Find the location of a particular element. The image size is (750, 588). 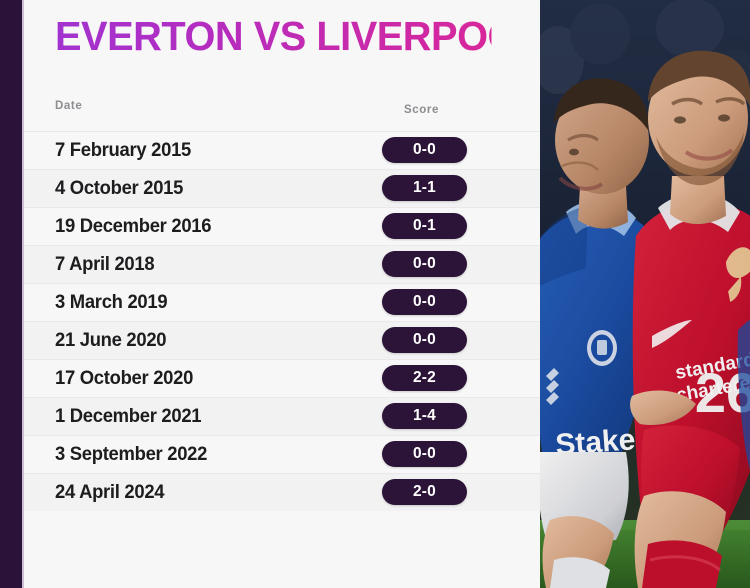

fixture-date: 7 April 2018 is located at coordinates (105, 264).